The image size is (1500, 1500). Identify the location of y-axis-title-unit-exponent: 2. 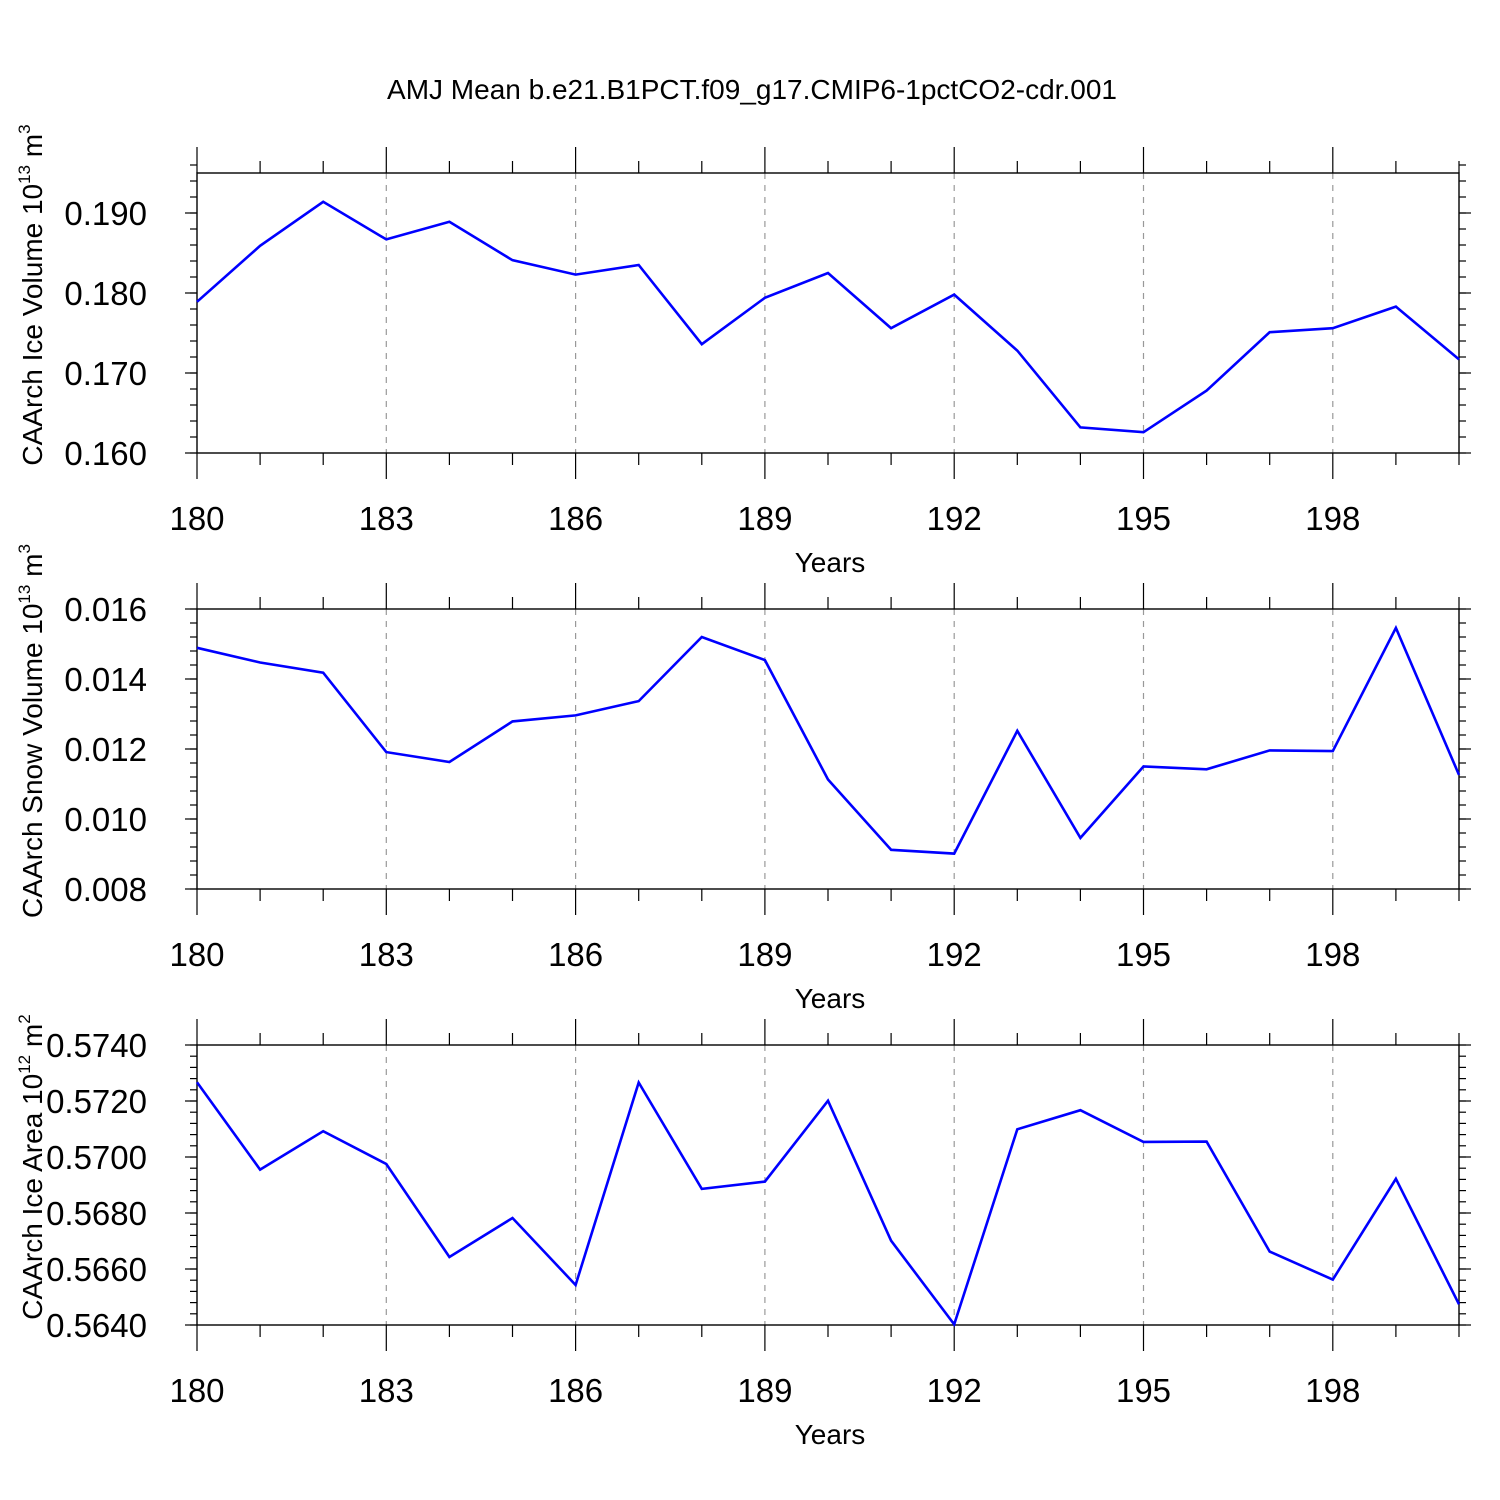
(24, 1018).